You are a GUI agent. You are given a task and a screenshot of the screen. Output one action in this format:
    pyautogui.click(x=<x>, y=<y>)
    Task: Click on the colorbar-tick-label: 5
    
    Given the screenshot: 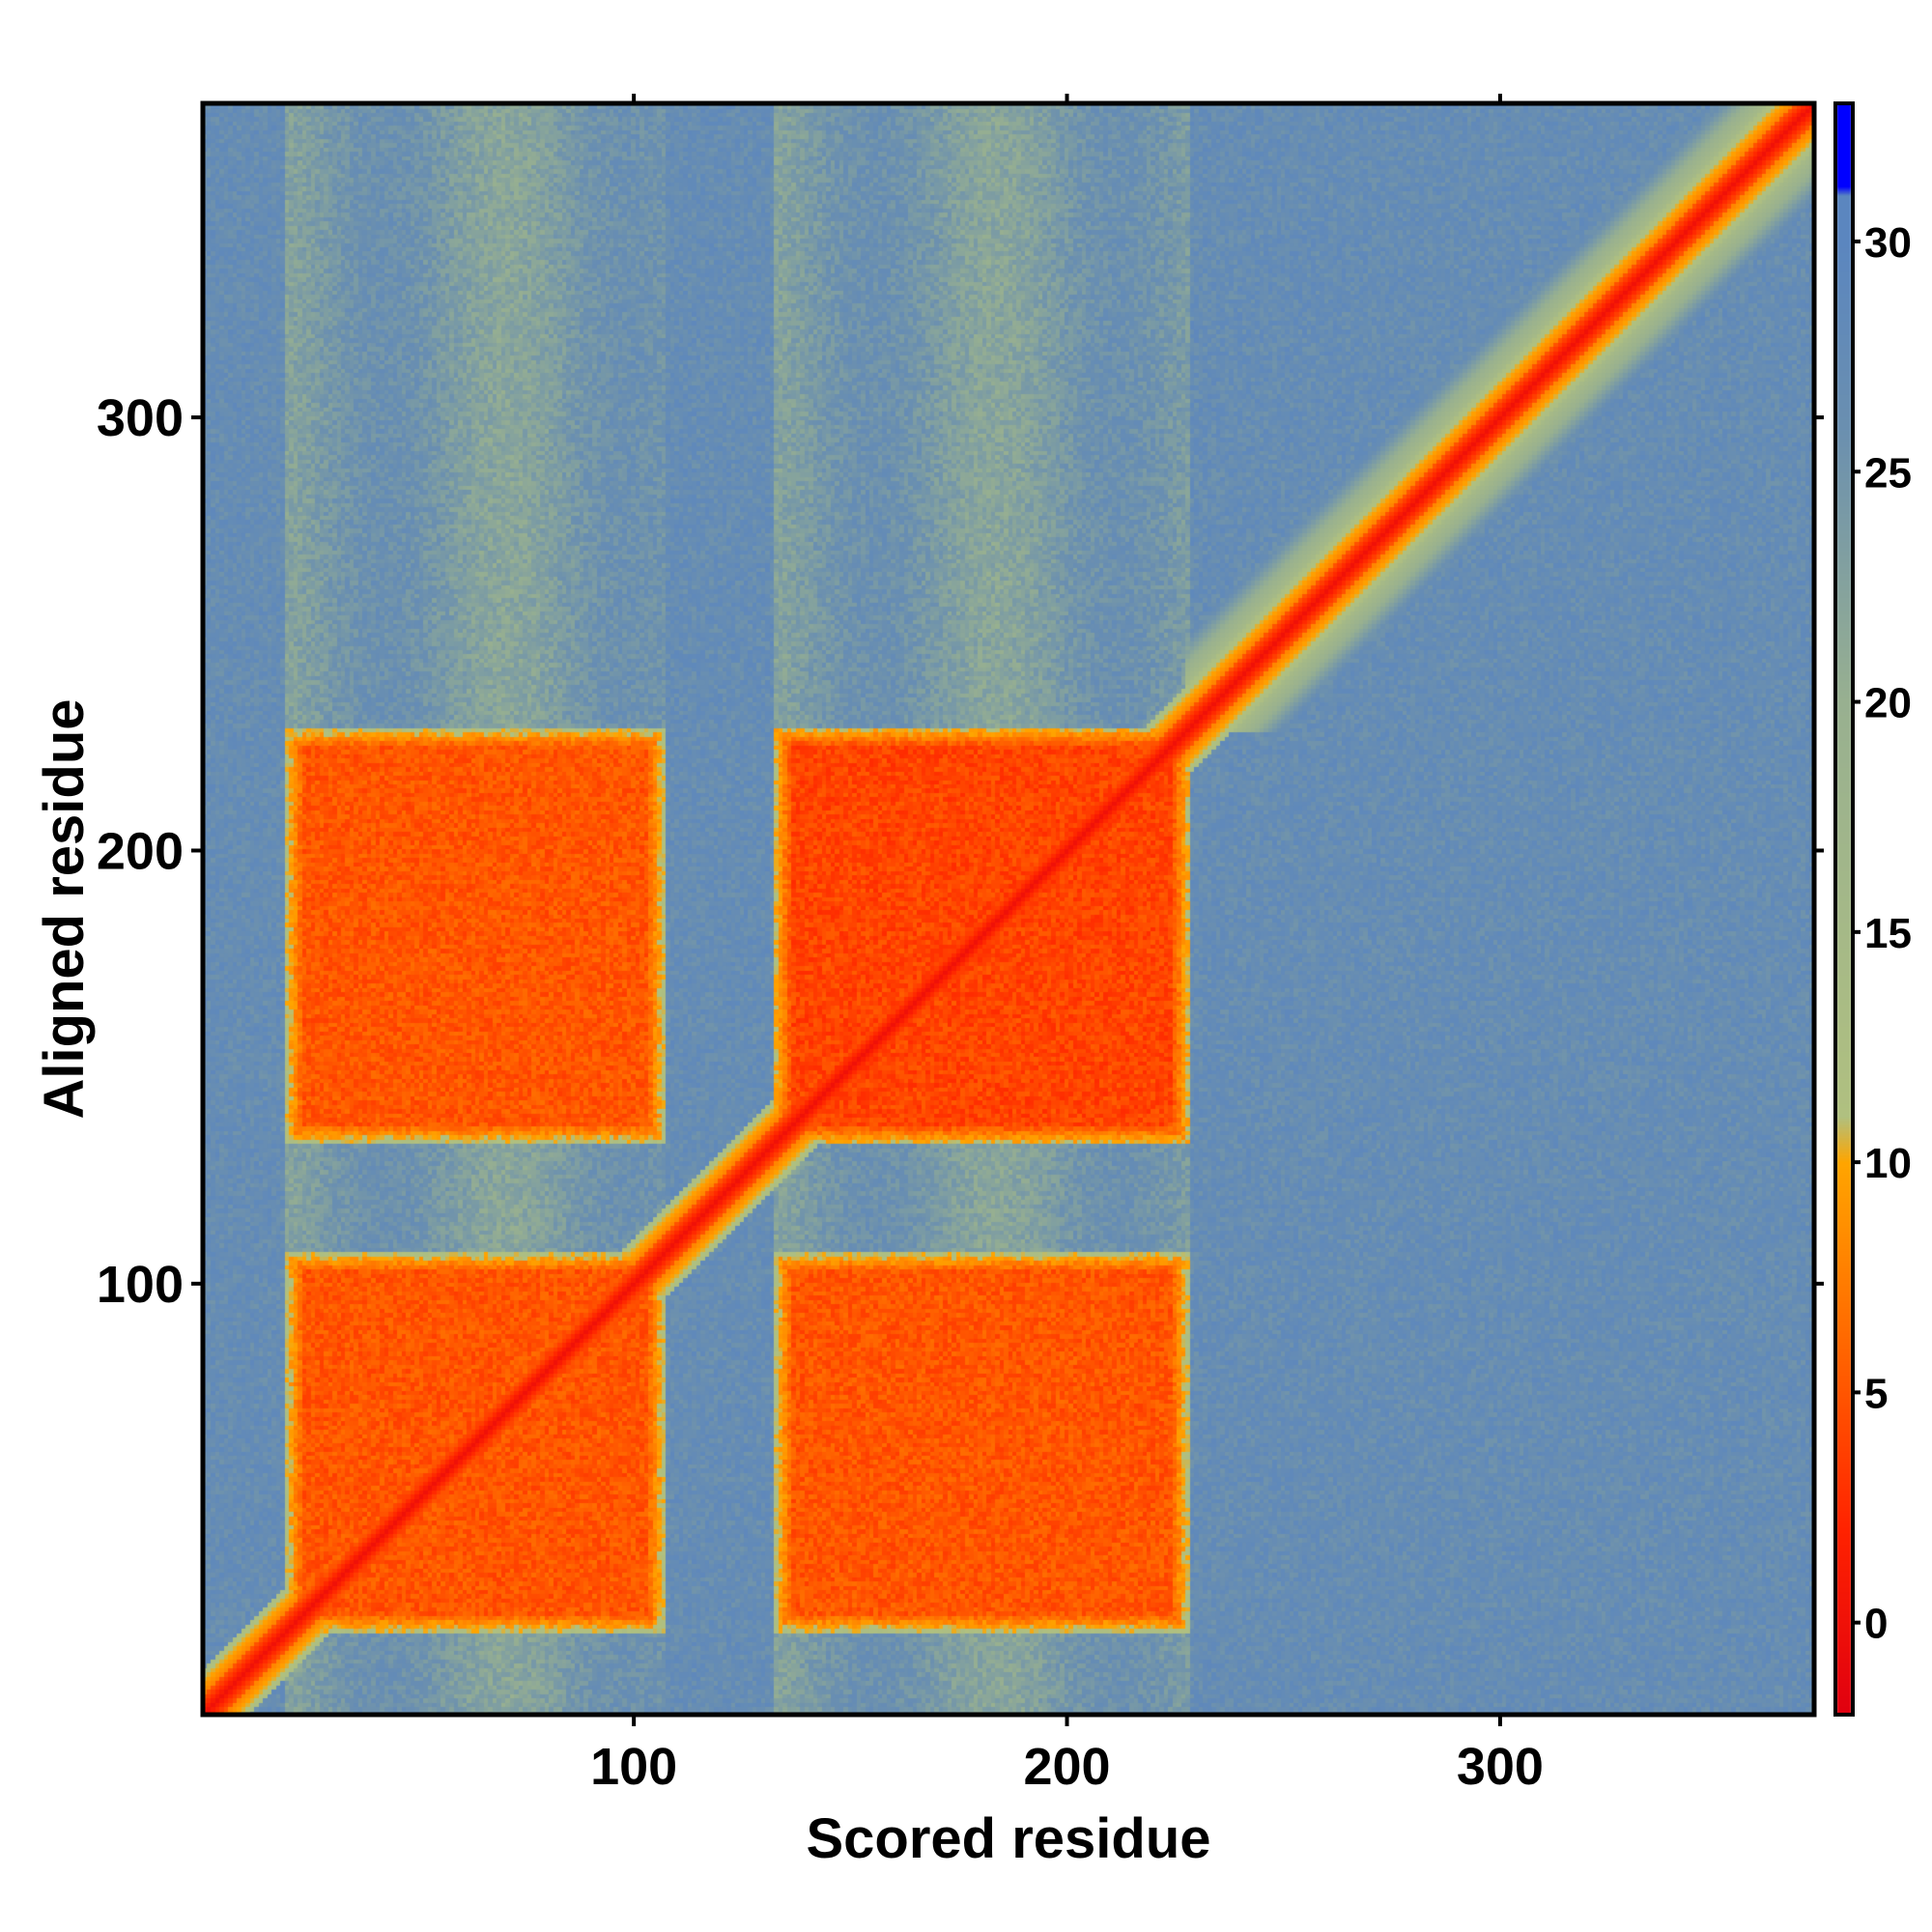 What is the action you would take?
    pyautogui.click(x=1876, y=1393)
    